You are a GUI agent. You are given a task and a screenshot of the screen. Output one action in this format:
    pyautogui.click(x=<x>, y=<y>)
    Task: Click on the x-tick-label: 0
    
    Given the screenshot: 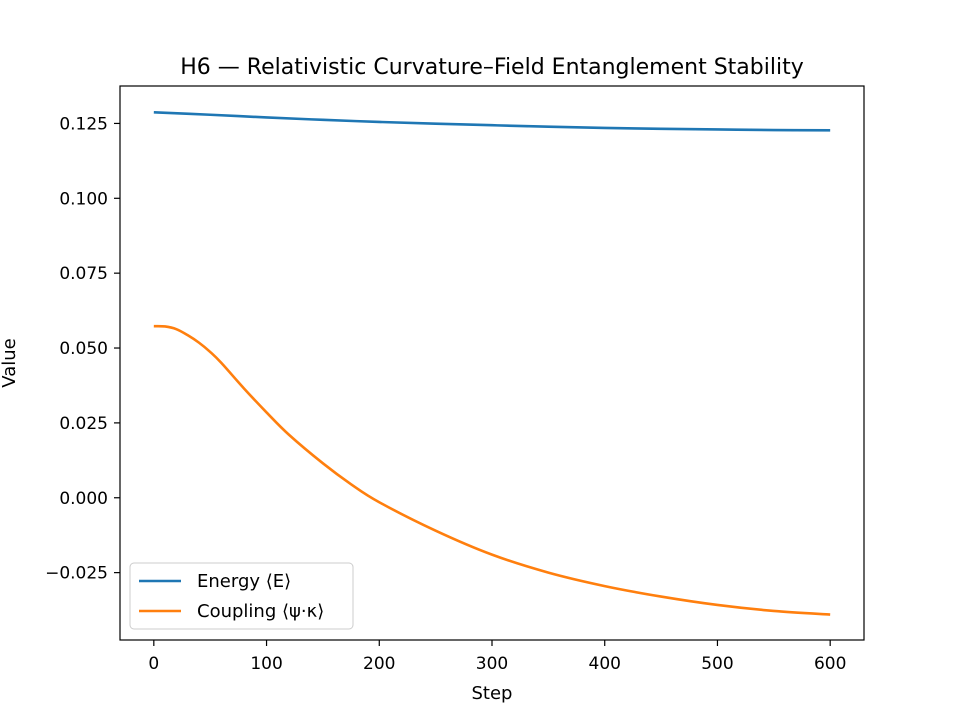 What is the action you would take?
    pyautogui.click(x=153, y=664)
    